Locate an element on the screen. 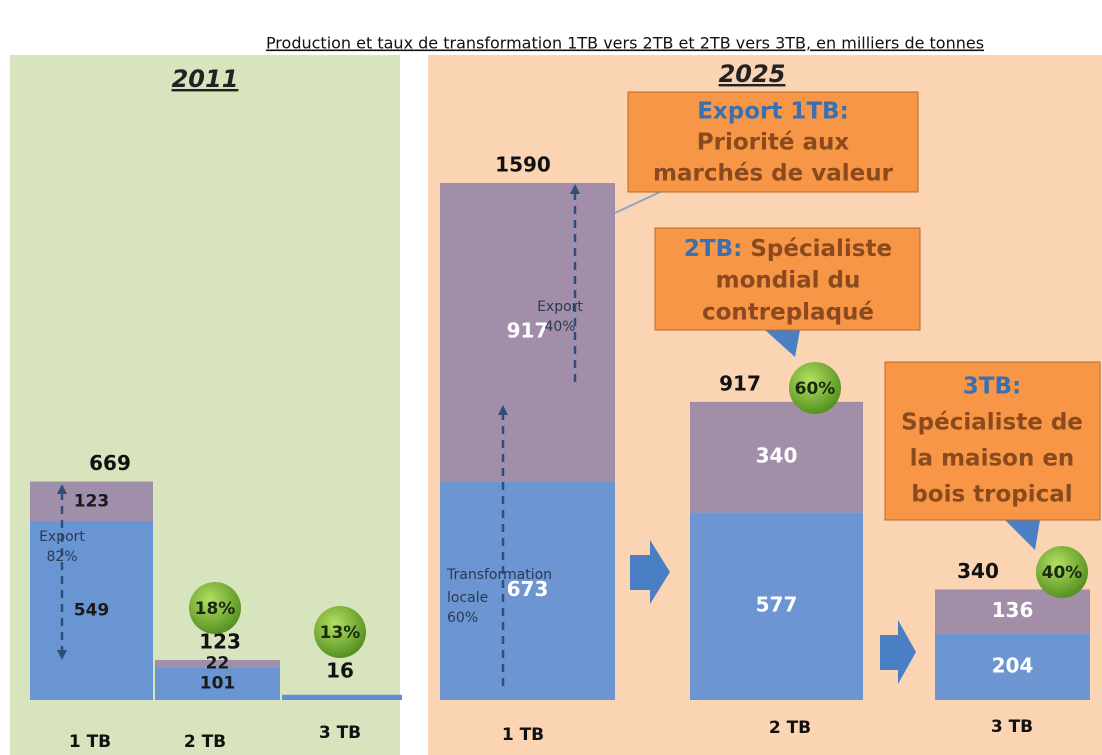 The image size is (1102, 755). segment-label: 577 is located at coordinates (777, 605).